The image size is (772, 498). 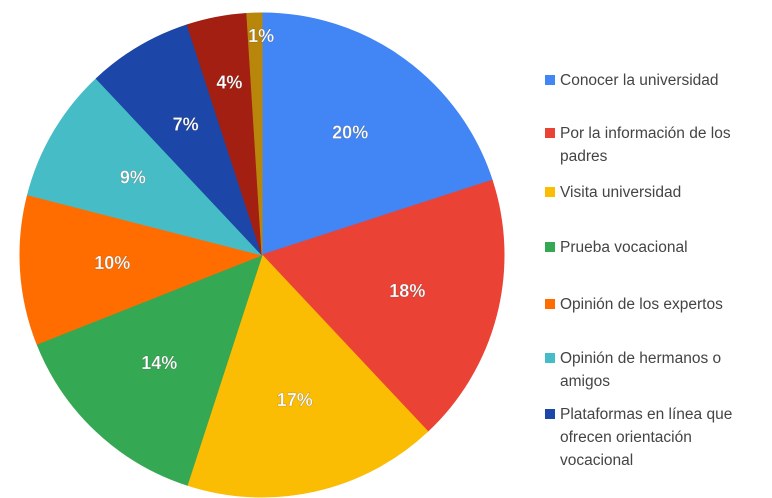 I want to click on legend-item: Opinión de los expertos, so click(x=652, y=304).